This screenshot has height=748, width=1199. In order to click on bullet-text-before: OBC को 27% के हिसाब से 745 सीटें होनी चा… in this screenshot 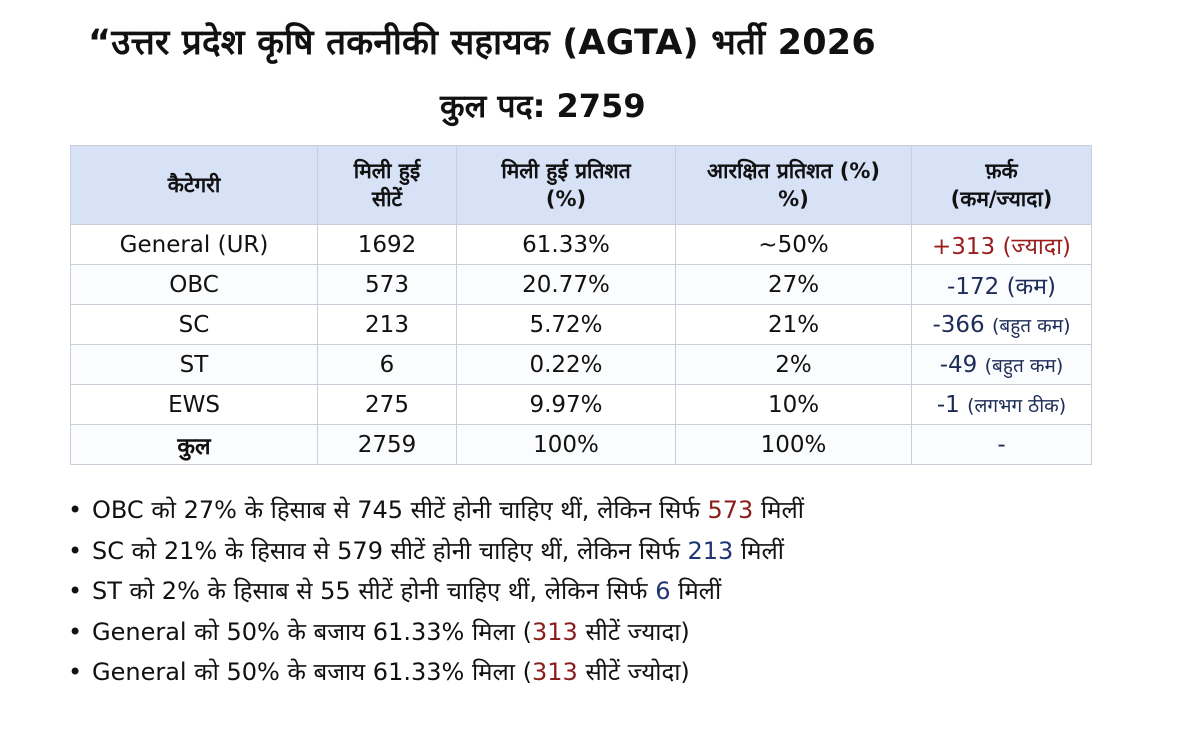, I will do `click(400, 510)`.